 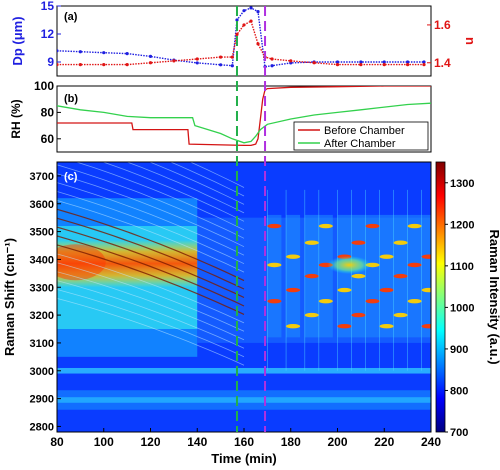 What do you see at coordinates (42, 205) in the screenshot?
I see `y-tick-label: 3600` at bounding box center [42, 205].